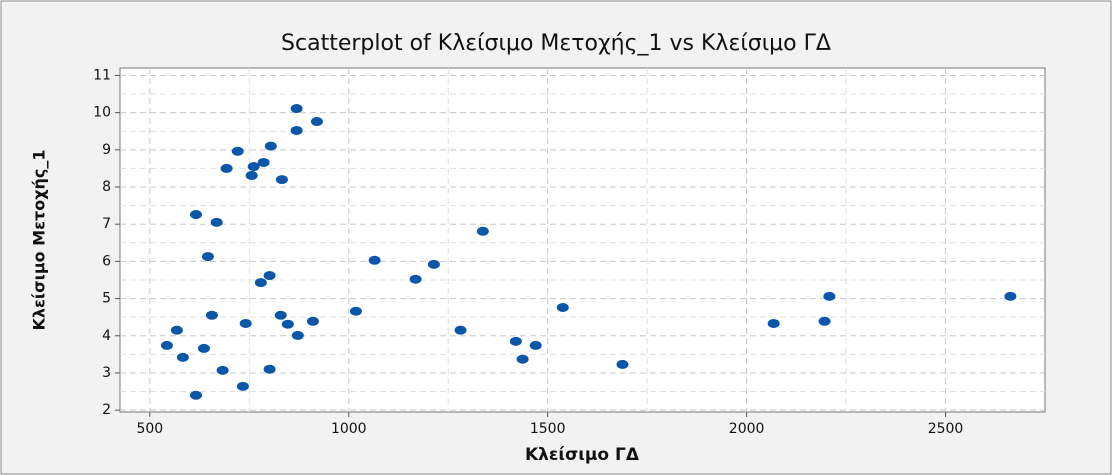 The width and height of the screenshot is (1112, 475). What do you see at coordinates (349, 429) in the screenshot?
I see `x-tick-label: 1000` at bounding box center [349, 429].